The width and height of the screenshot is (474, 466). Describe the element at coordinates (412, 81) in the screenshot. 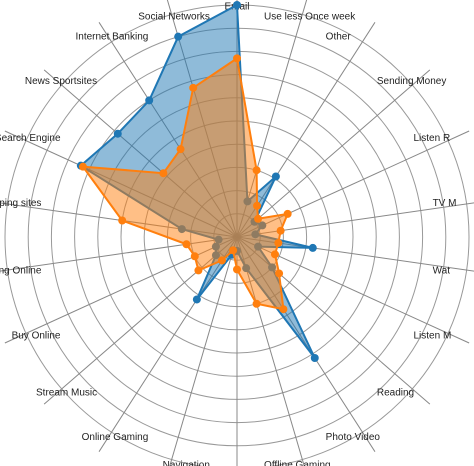

I see `axis-label: Sending Money` at that location.